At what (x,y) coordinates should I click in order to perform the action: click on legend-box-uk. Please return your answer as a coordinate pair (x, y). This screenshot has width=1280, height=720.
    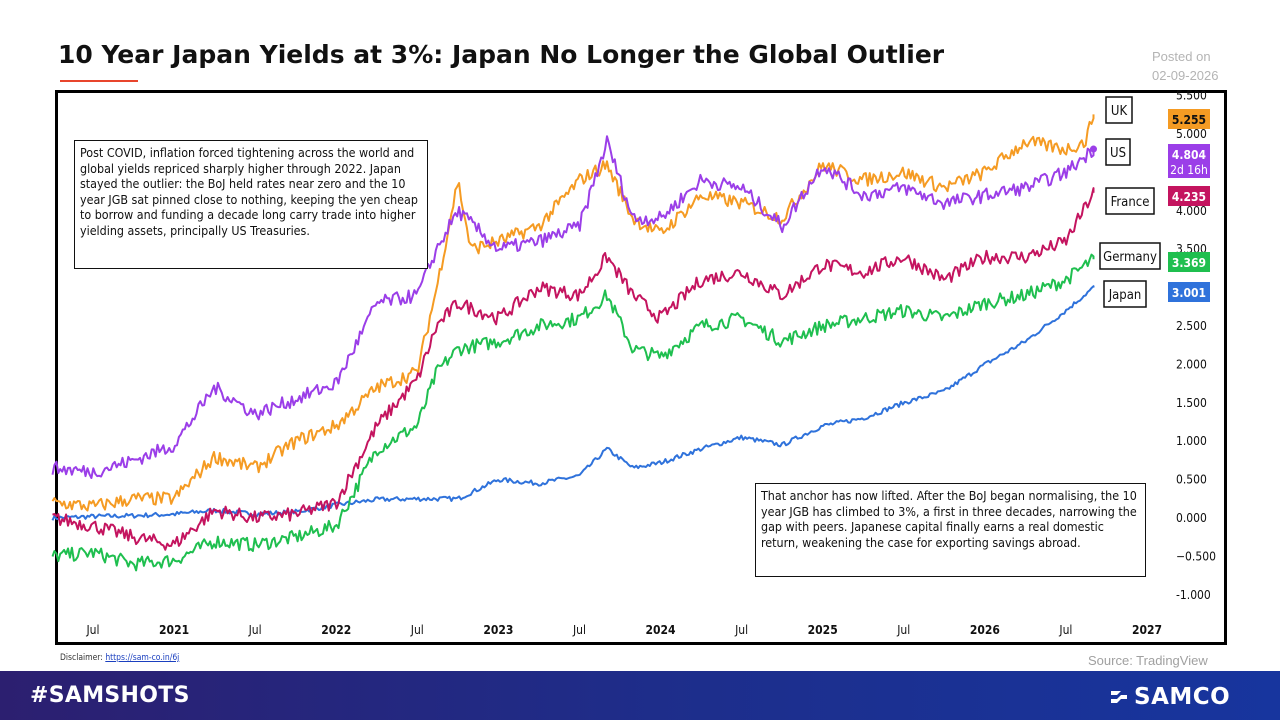
    Looking at the image, I should click on (1119, 110).